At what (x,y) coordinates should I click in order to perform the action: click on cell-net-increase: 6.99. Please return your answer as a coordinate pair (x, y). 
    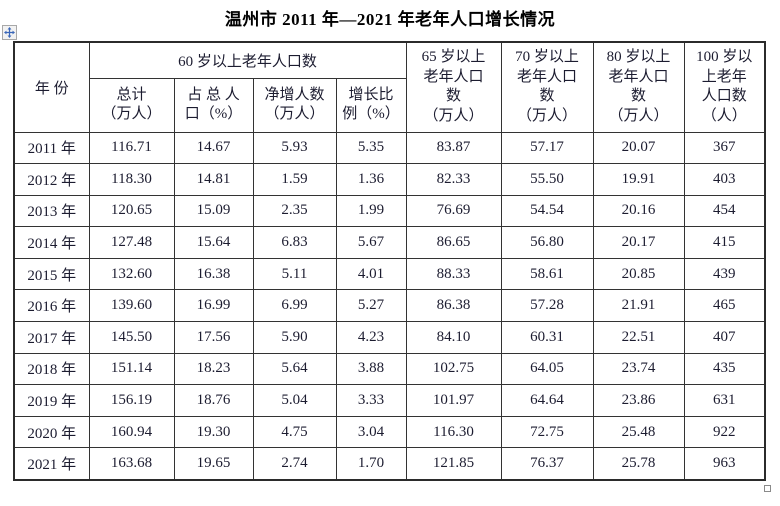
    Looking at the image, I should click on (294, 306).